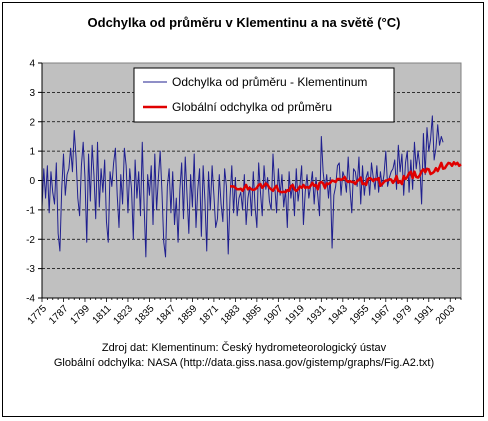 This screenshot has width=488, height=421. I want to click on x-tick-label: 1895, so click(252, 315).